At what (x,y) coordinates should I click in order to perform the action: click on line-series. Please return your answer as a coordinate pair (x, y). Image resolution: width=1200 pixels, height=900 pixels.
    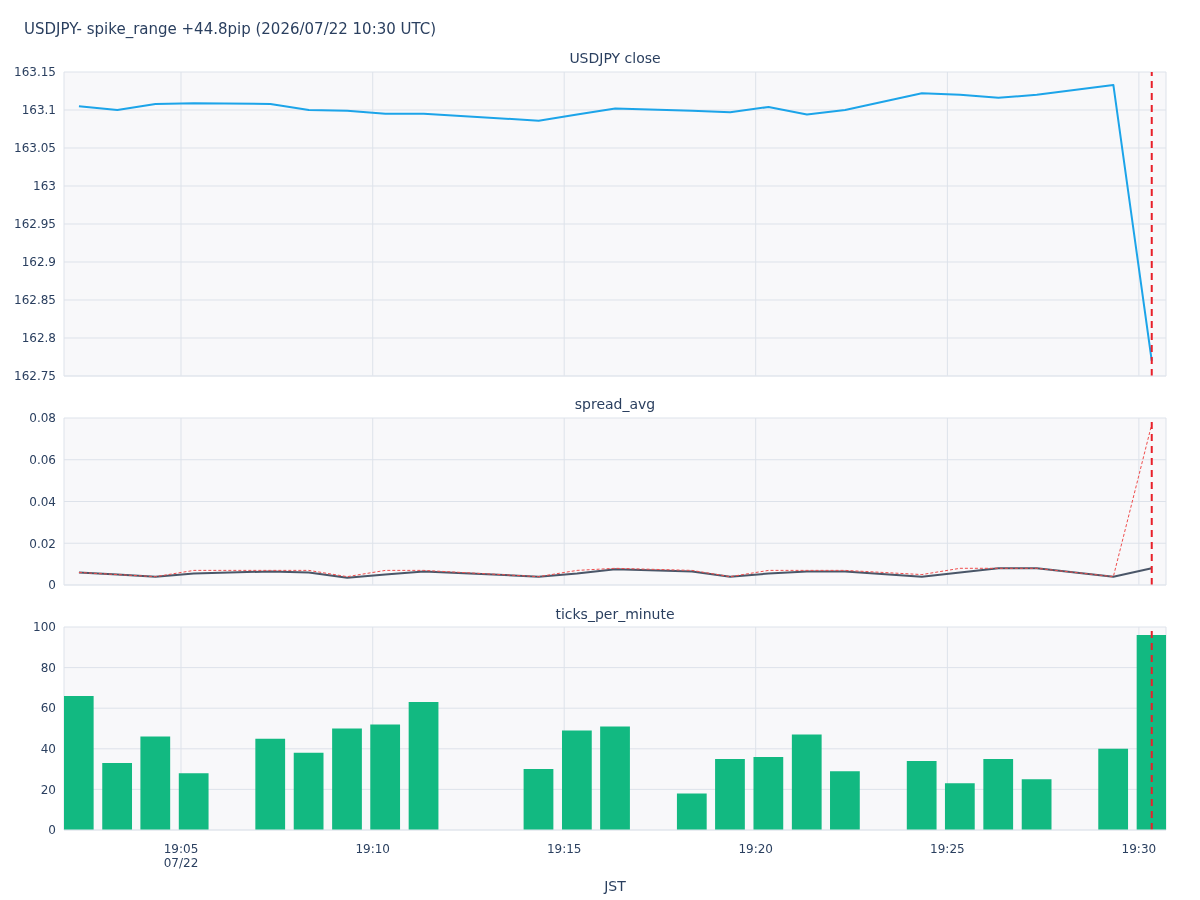
    Looking at the image, I should click on (615, 573).